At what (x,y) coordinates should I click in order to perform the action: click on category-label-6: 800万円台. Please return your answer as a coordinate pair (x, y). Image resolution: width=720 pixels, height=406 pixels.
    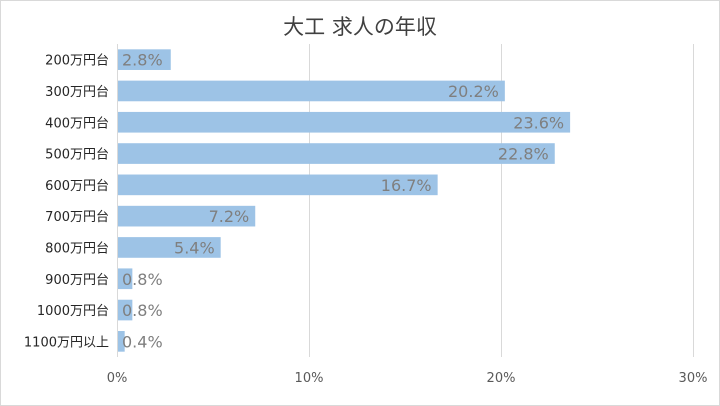
    Looking at the image, I should click on (77, 248).